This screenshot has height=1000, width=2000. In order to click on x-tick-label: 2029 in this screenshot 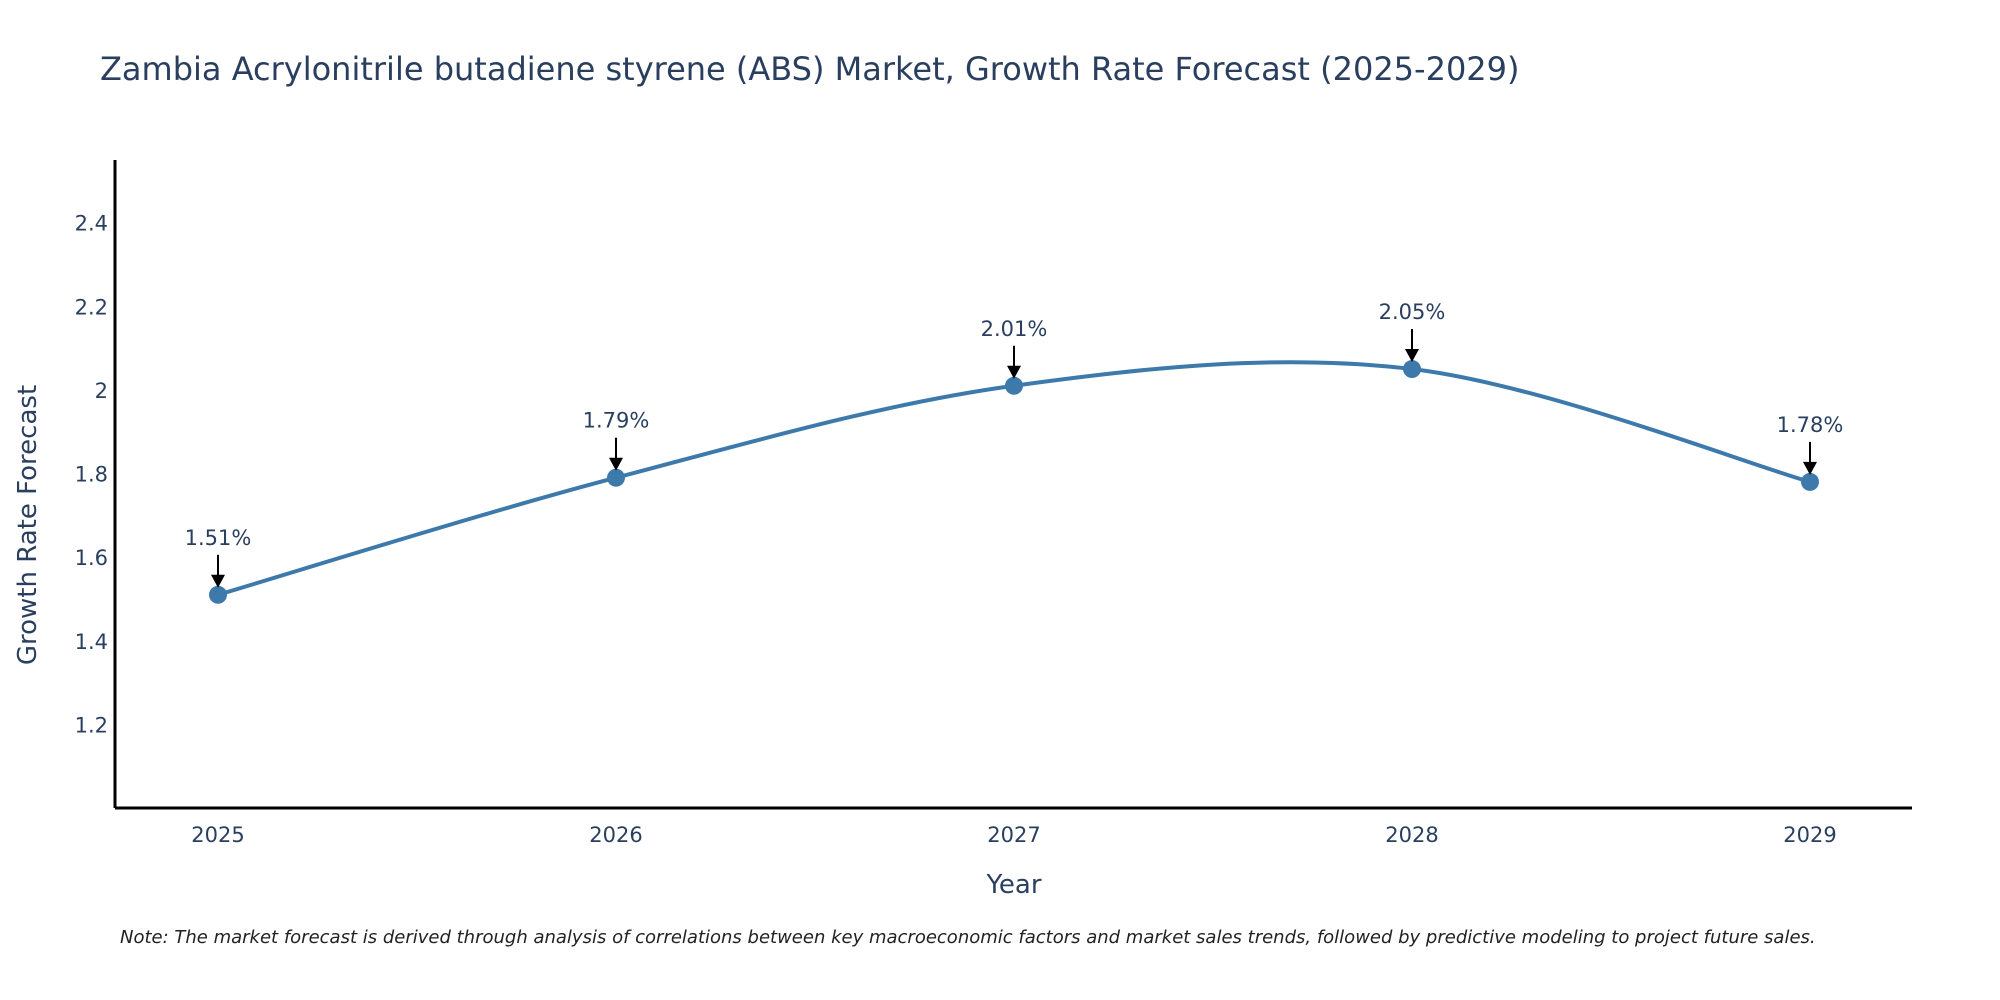, I will do `click(1809, 835)`.